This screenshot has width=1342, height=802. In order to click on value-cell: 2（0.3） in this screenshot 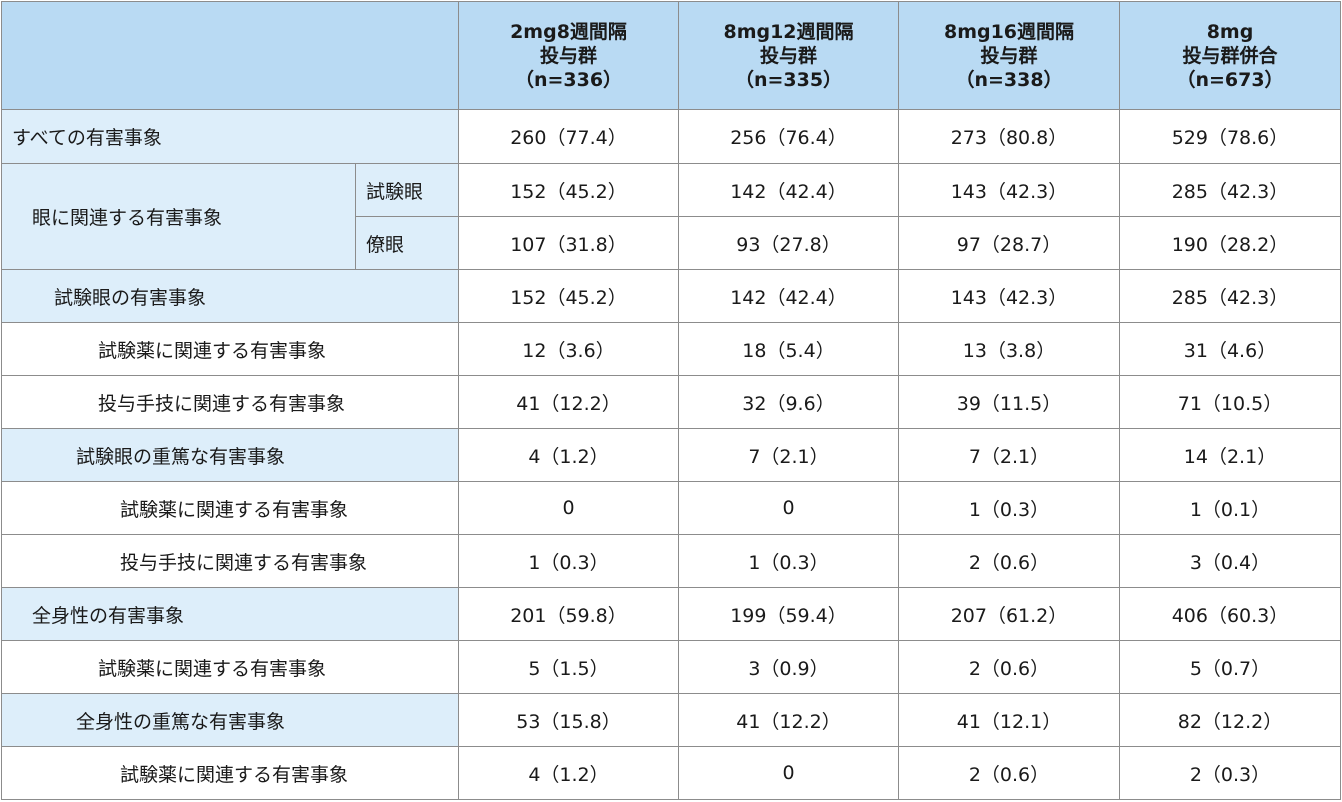, I will do `click(1230, 773)`.